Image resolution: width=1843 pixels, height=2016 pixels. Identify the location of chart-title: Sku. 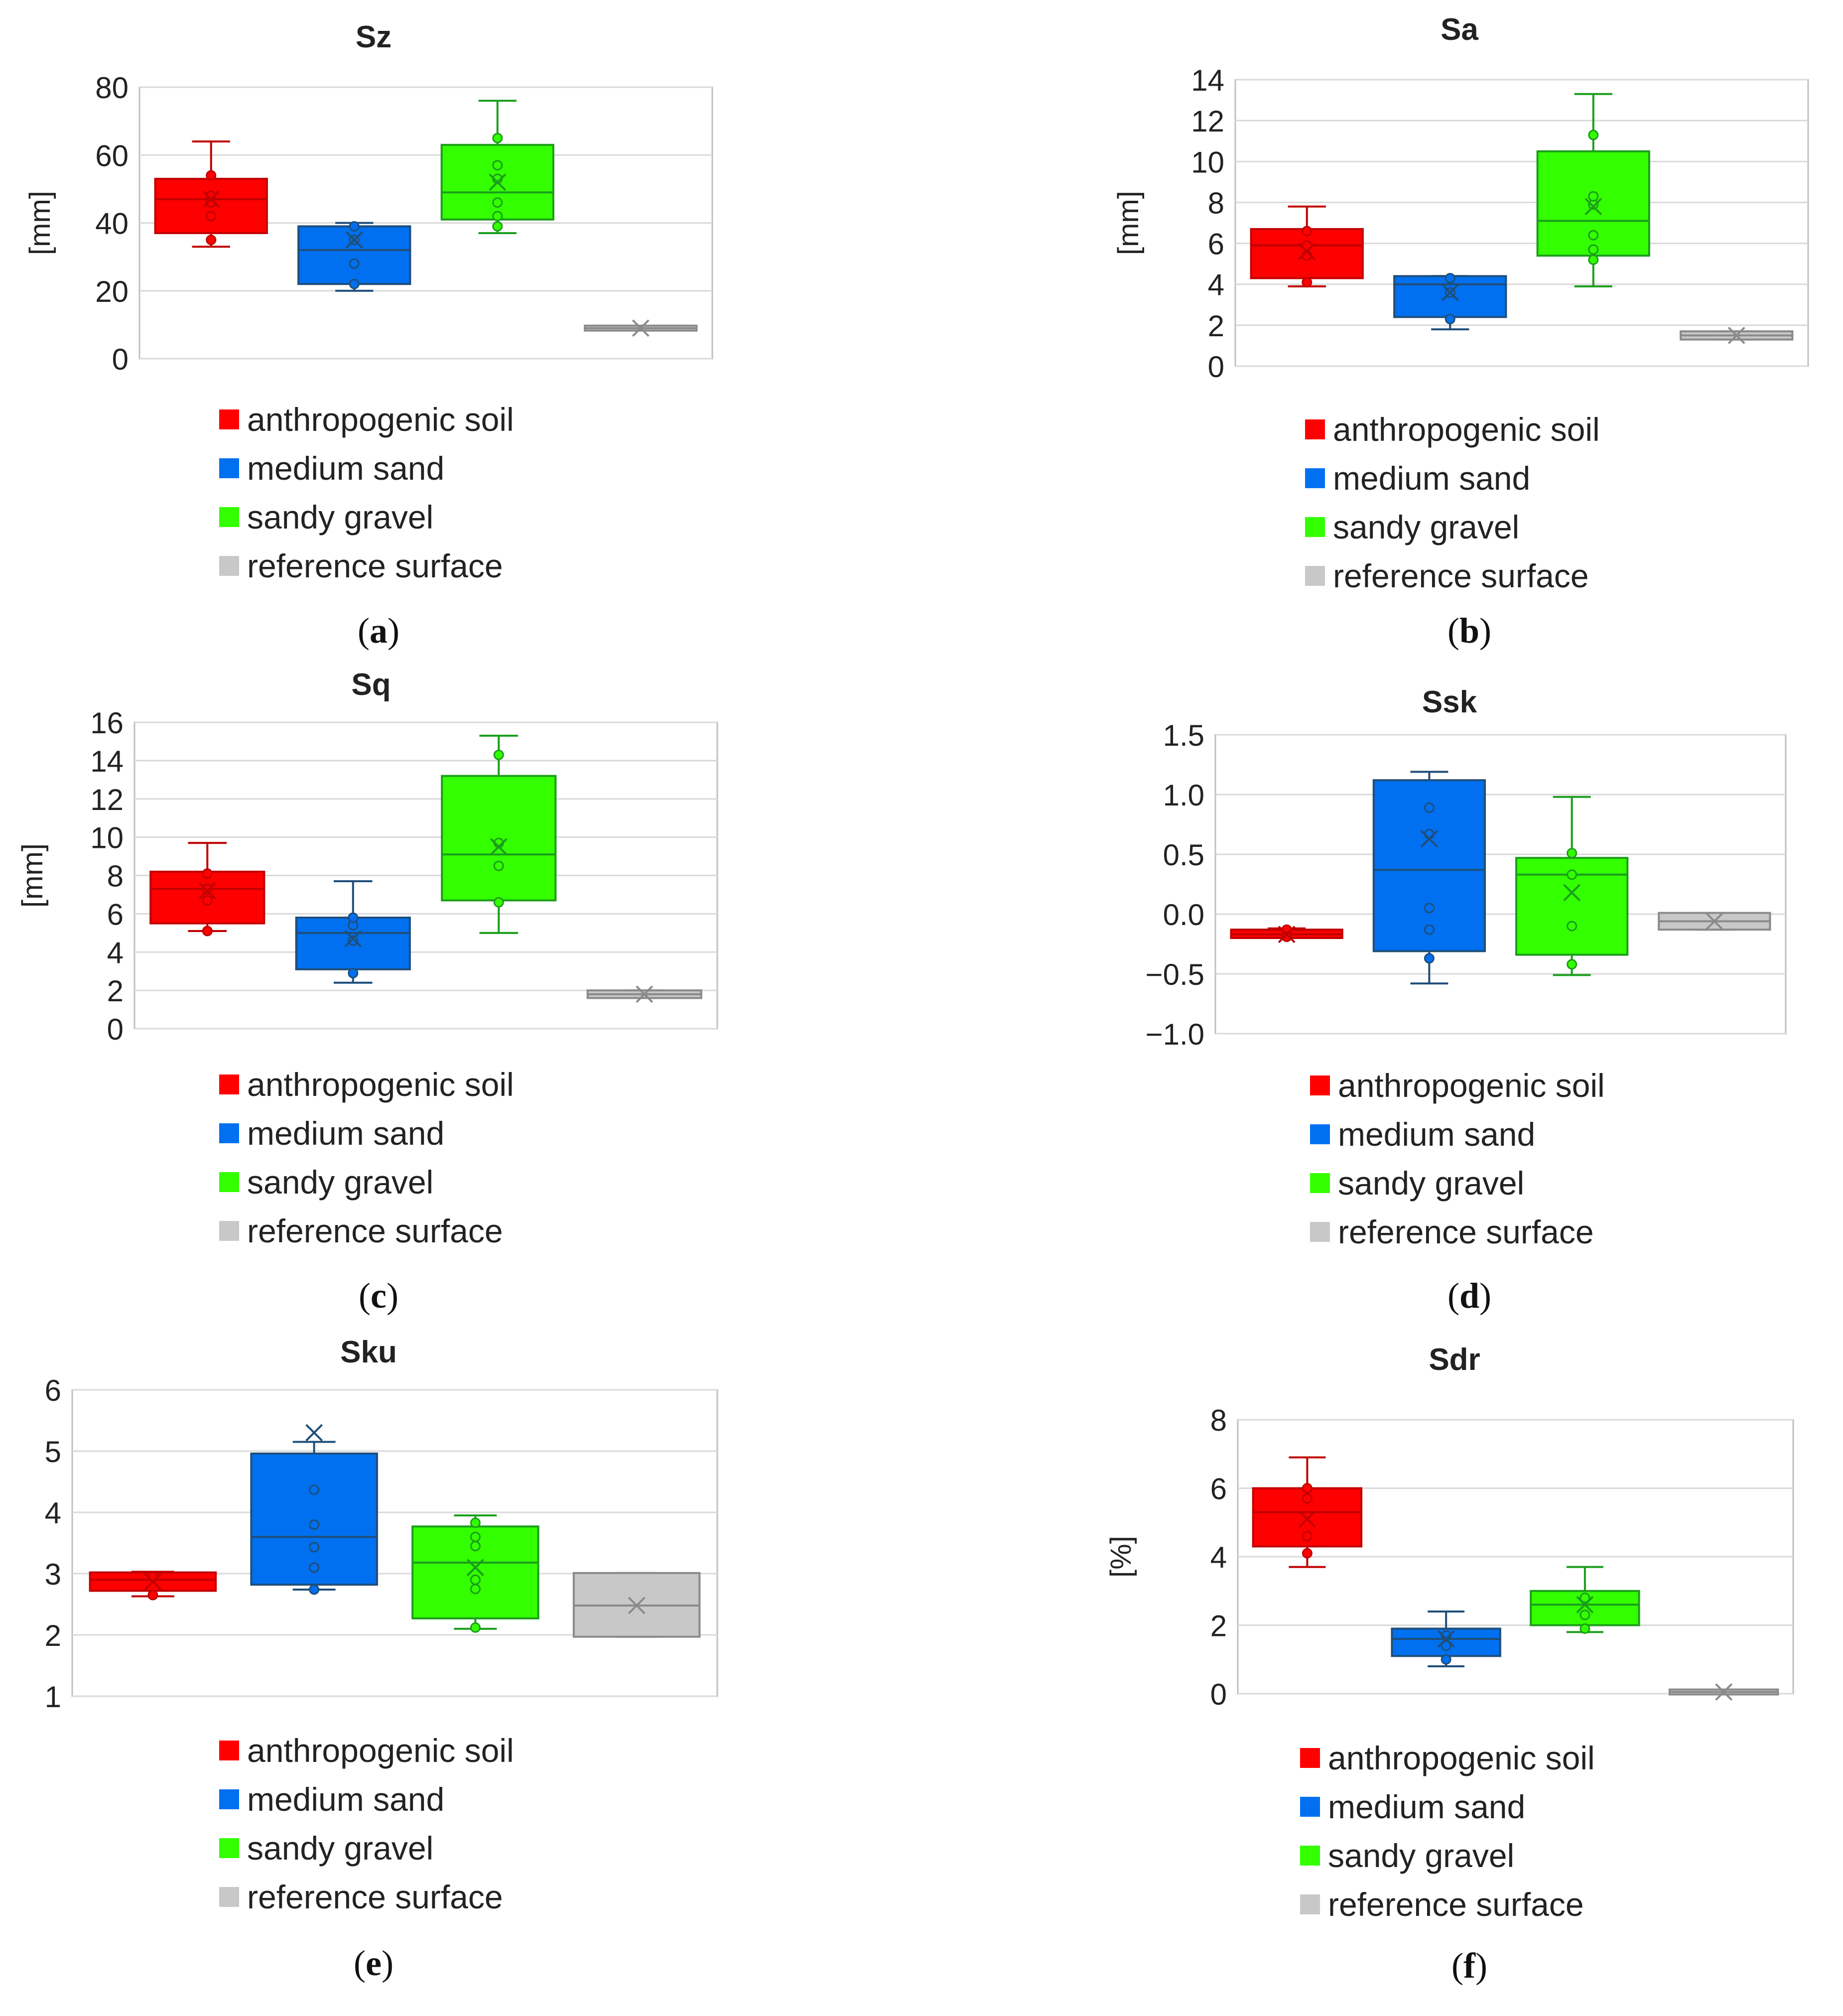
(369, 1352).